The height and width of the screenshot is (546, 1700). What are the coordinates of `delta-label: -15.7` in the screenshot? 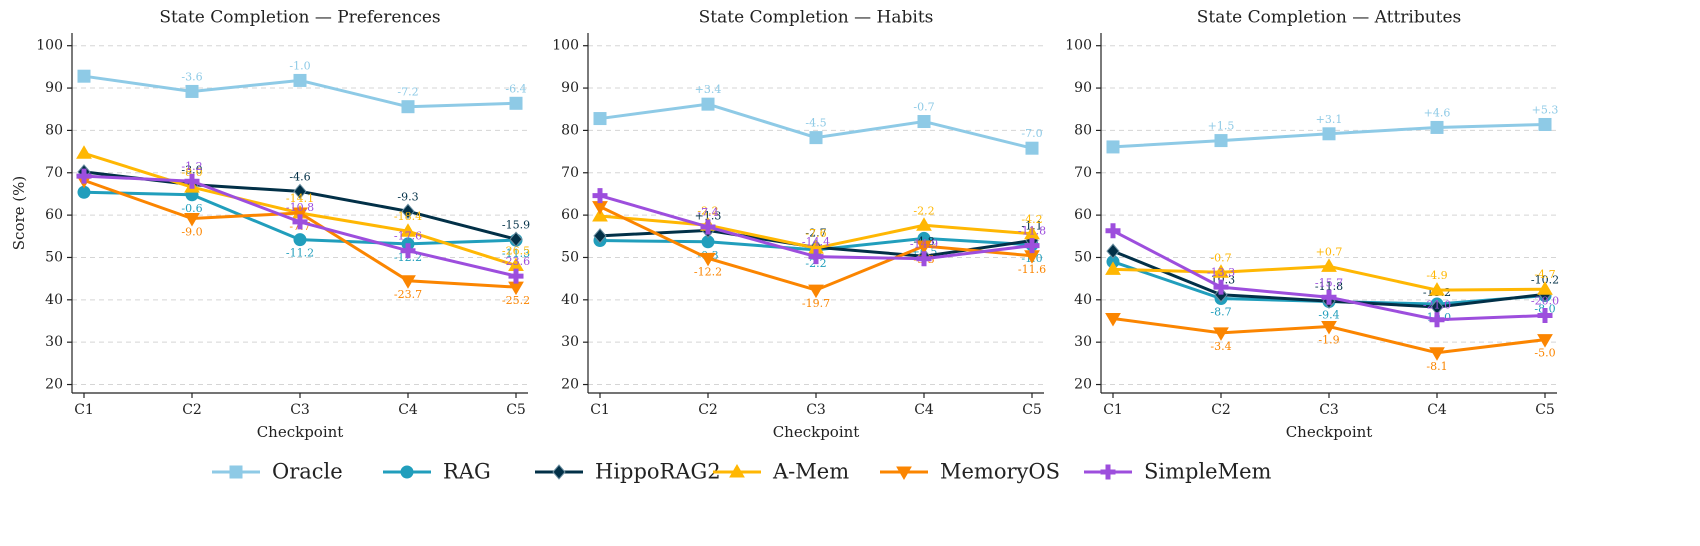 It's located at (1329, 282).